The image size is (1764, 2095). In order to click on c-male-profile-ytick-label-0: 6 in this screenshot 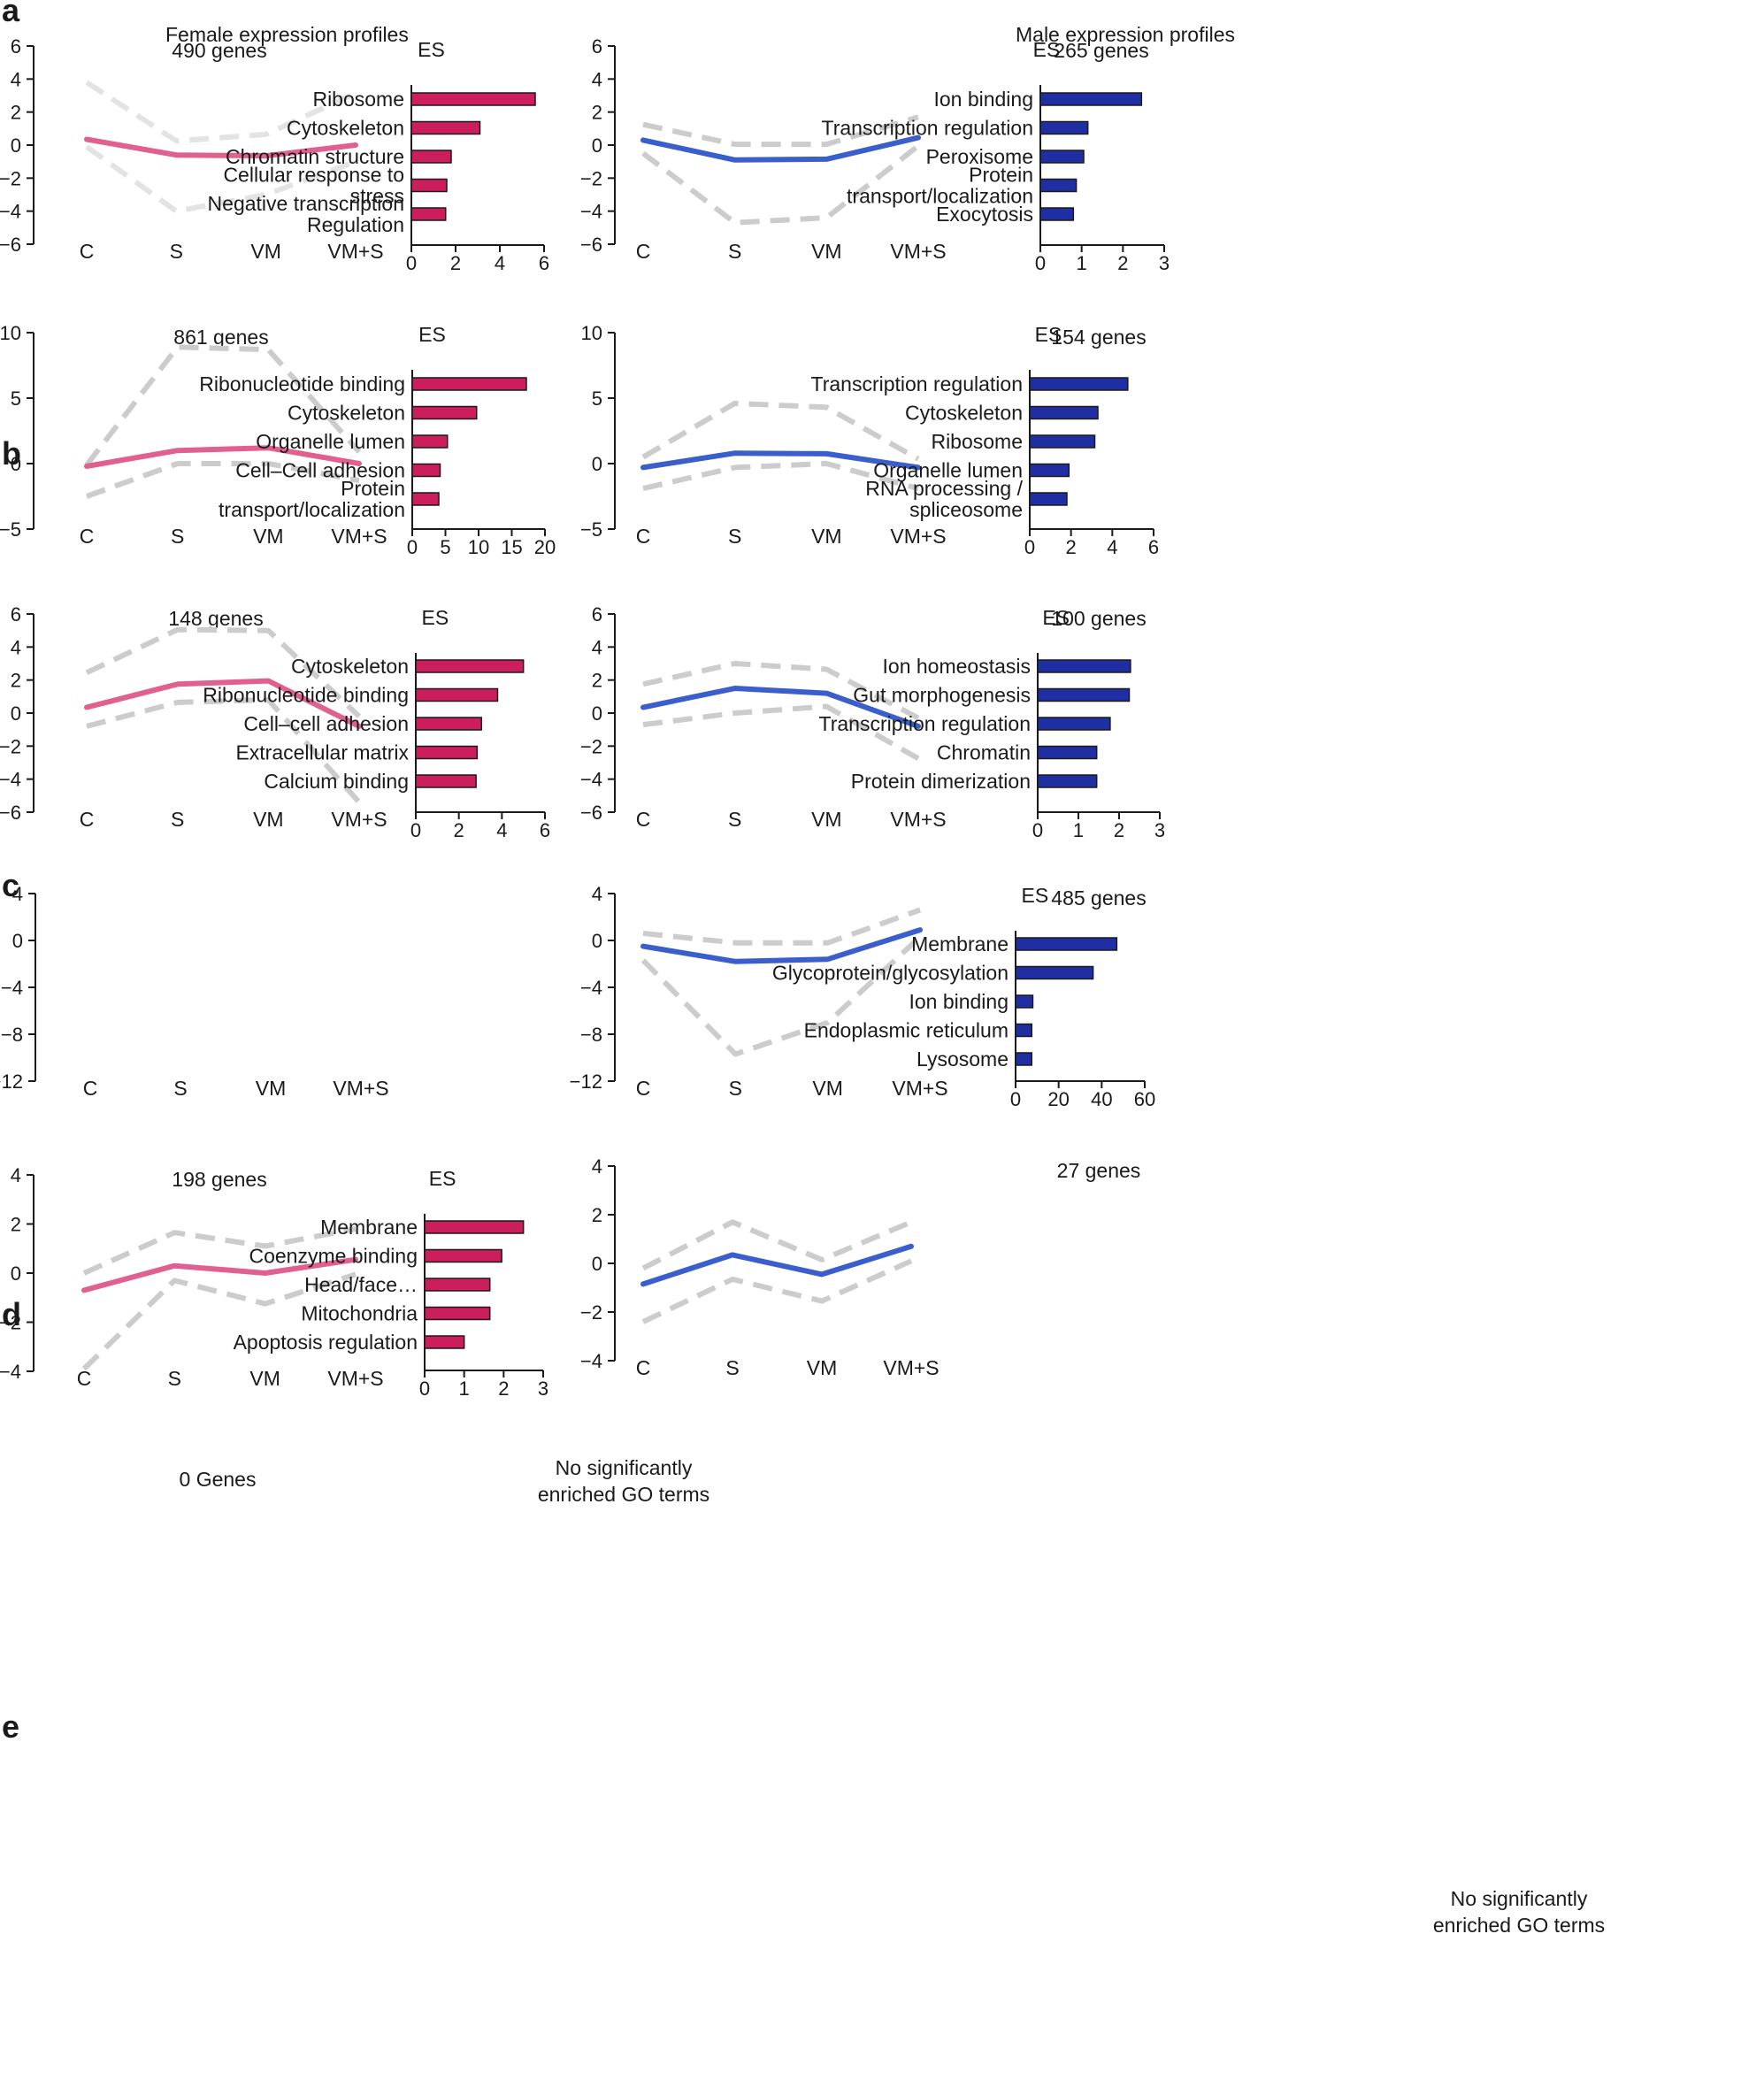, I will do `click(597, 614)`.